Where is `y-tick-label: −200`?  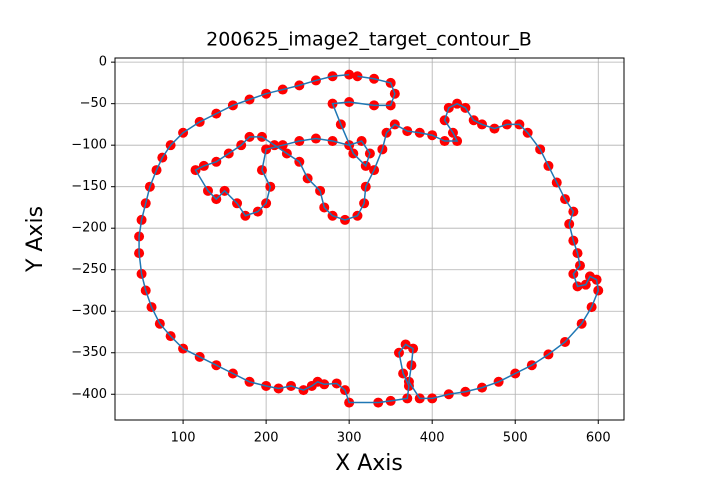 y-tick-label: −200 is located at coordinates (89, 228).